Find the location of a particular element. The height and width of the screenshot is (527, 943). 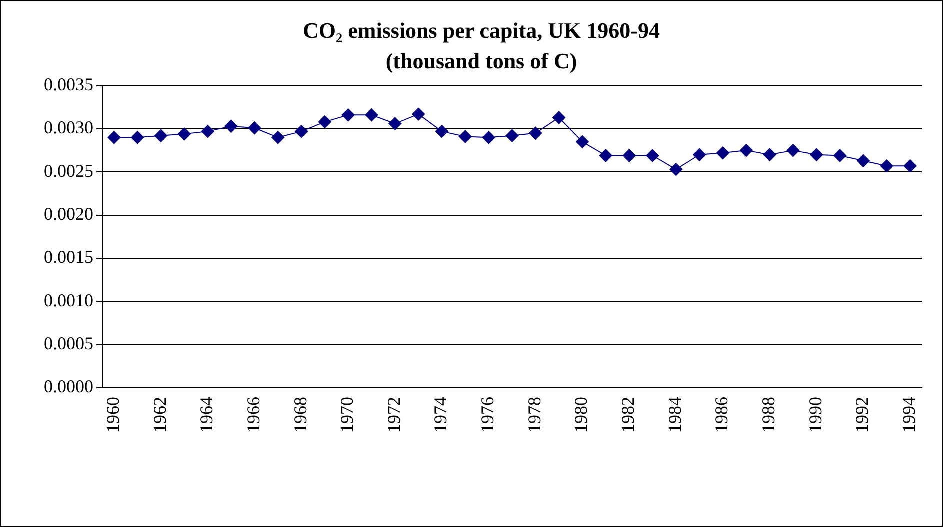

chart-subtitle: (thousand tons of C) is located at coordinates (482, 61).